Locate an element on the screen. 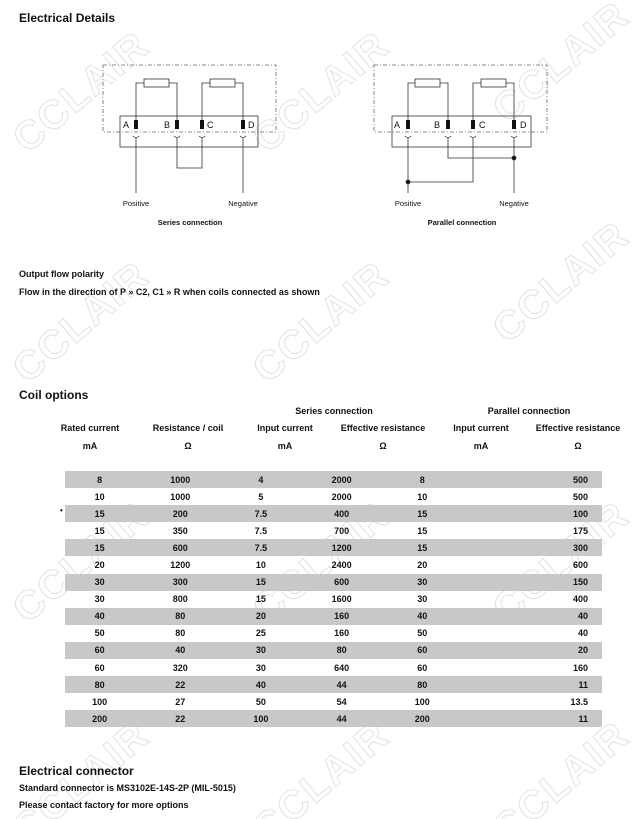  table-row: 50 80 25 160 50 40 is located at coordinates (333, 633).